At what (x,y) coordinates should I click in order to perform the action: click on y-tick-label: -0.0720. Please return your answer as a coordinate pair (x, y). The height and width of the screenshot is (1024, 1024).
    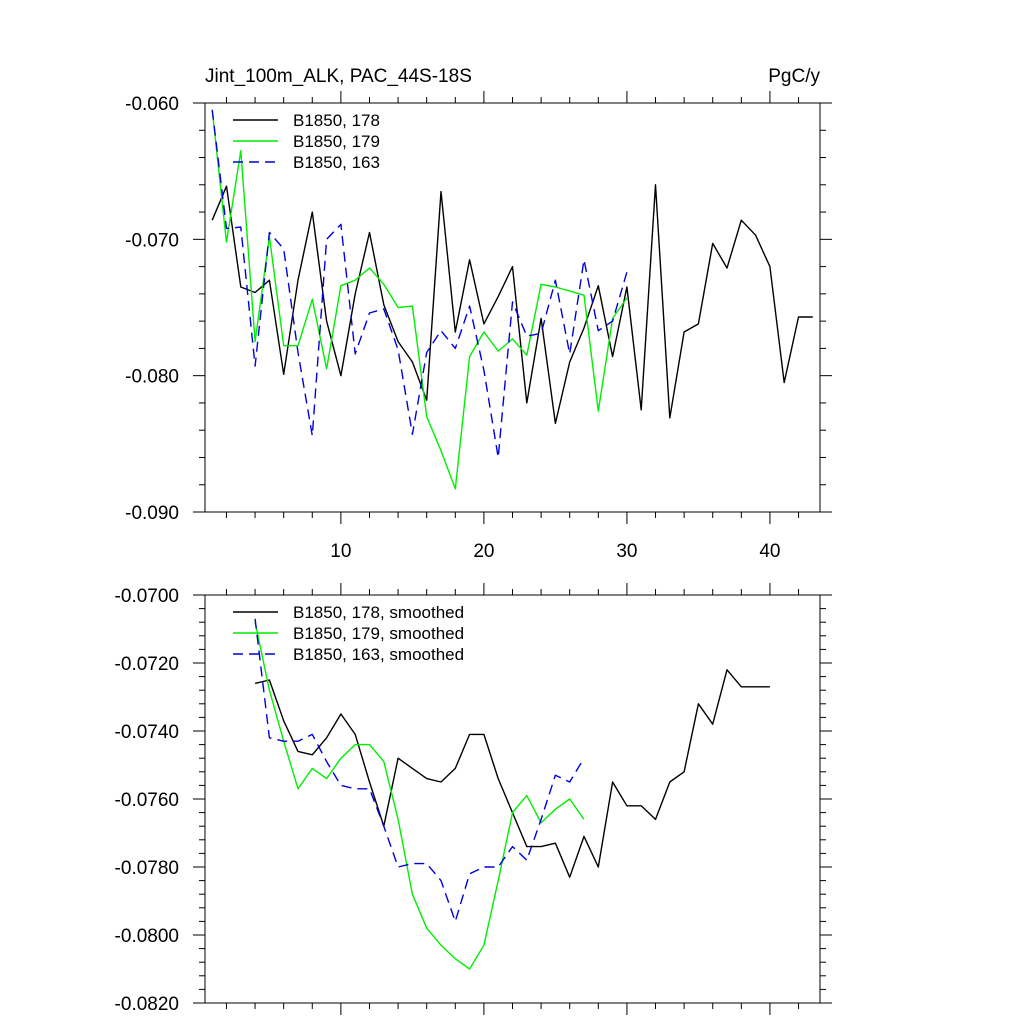
    Looking at the image, I should click on (147, 664).